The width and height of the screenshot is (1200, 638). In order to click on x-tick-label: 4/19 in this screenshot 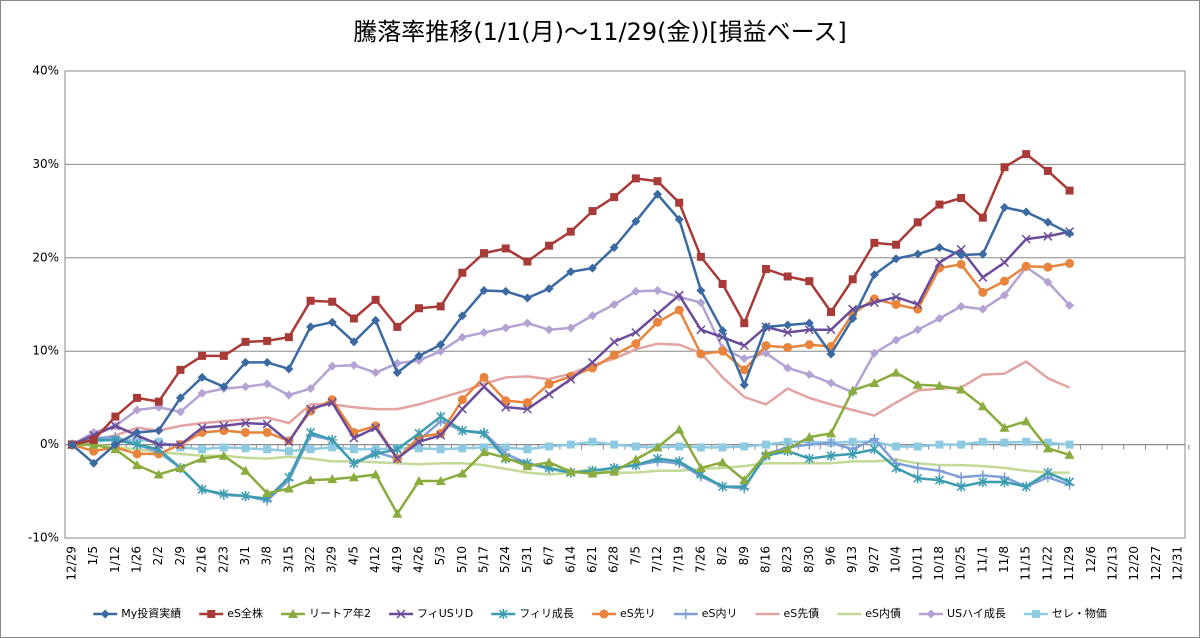, I will do `click(397, 559)`.